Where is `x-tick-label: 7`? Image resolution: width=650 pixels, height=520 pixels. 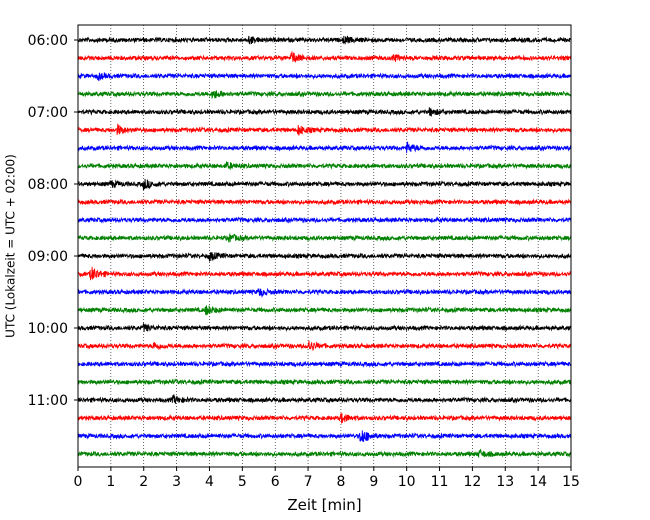
x-tick-label: 7 is located at coordinates (308, 482).